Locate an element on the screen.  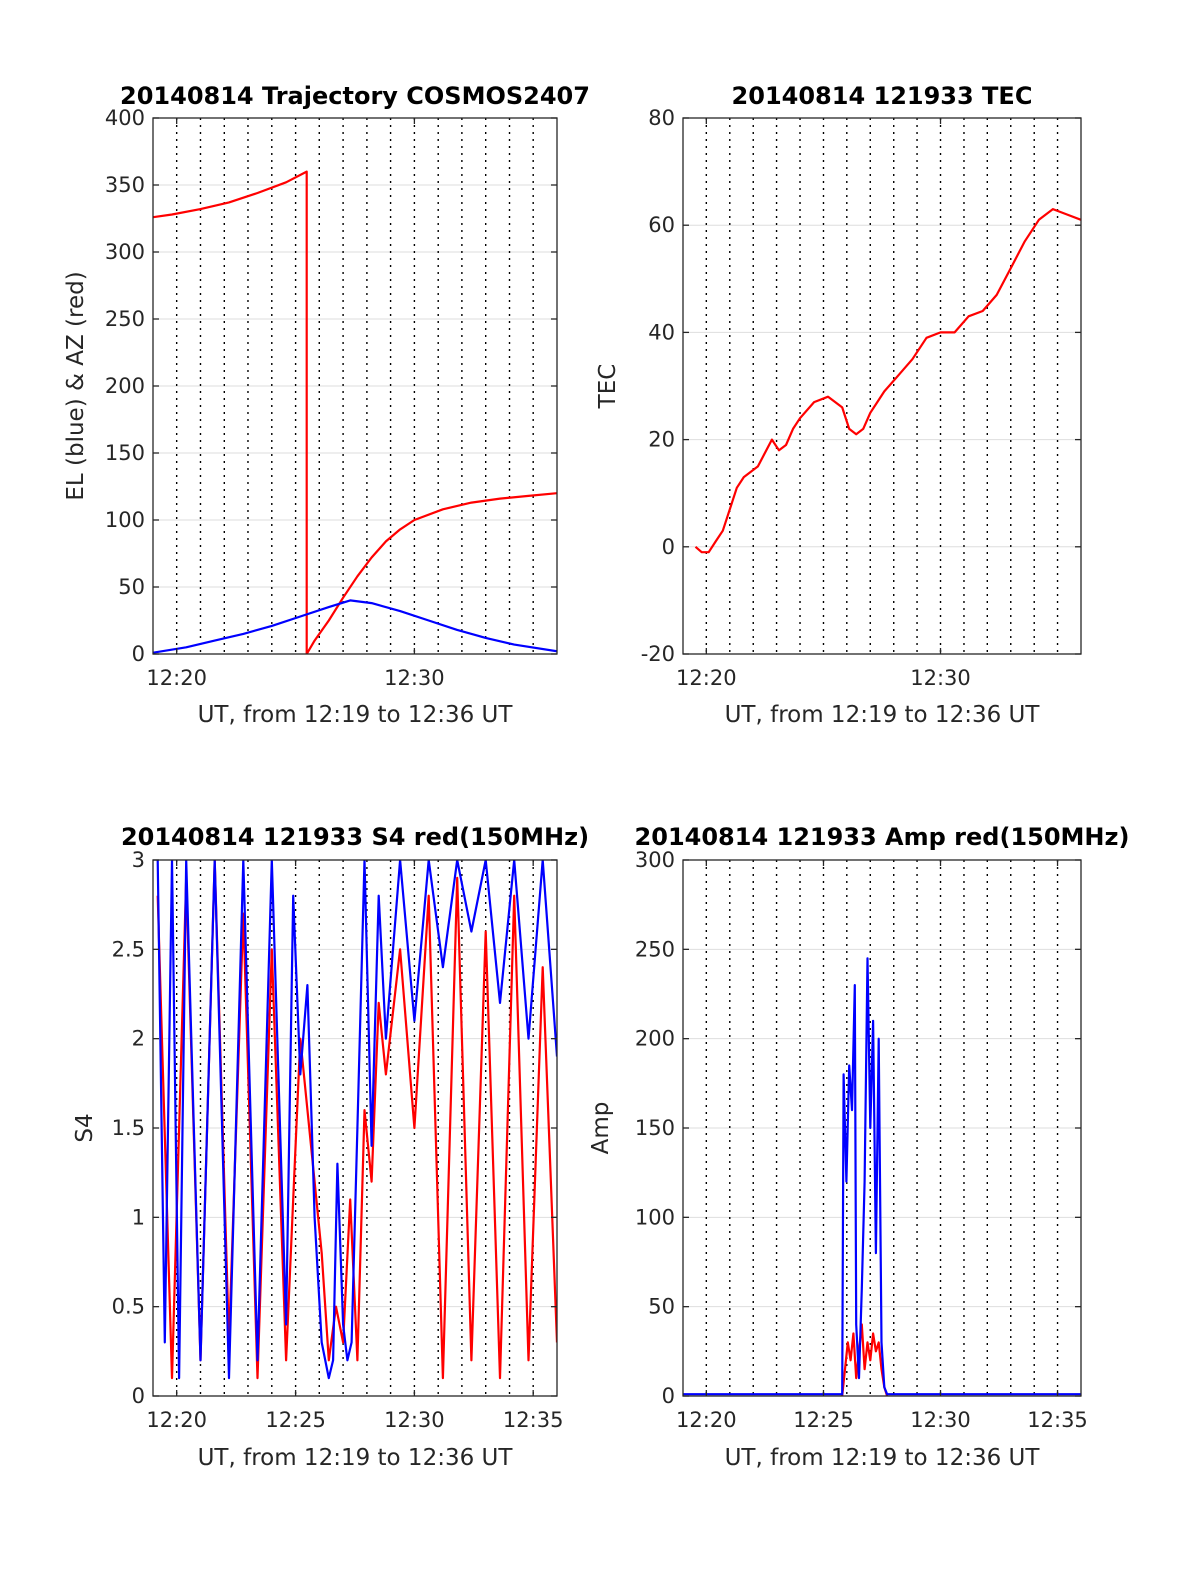
y-tick-label: 3 is located at coordinates (138, 860).